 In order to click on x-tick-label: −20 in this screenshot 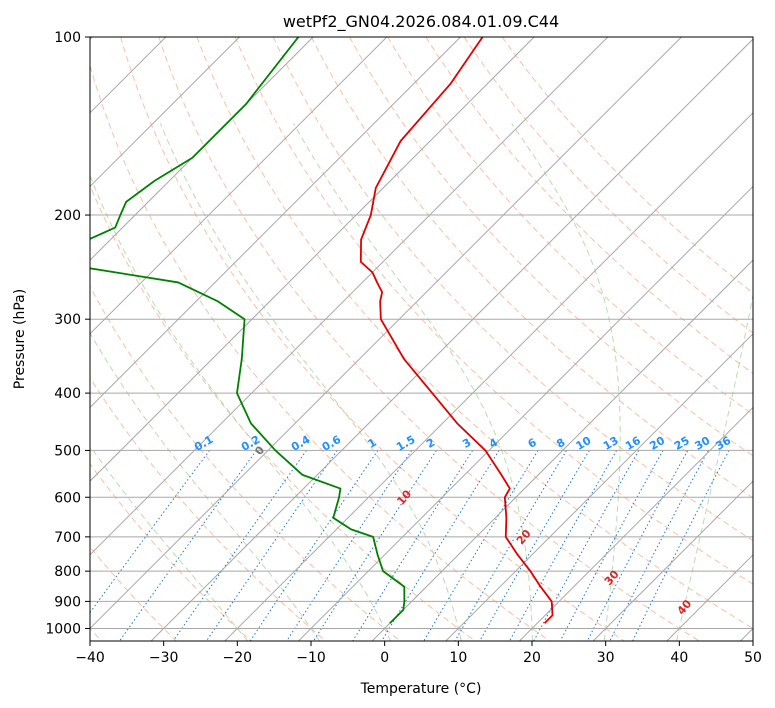, I will do `click(238, 658)`.